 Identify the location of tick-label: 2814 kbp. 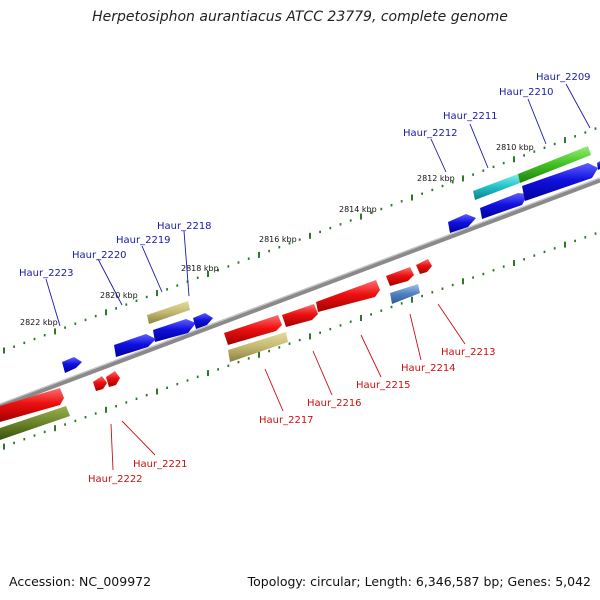
(358, 209).